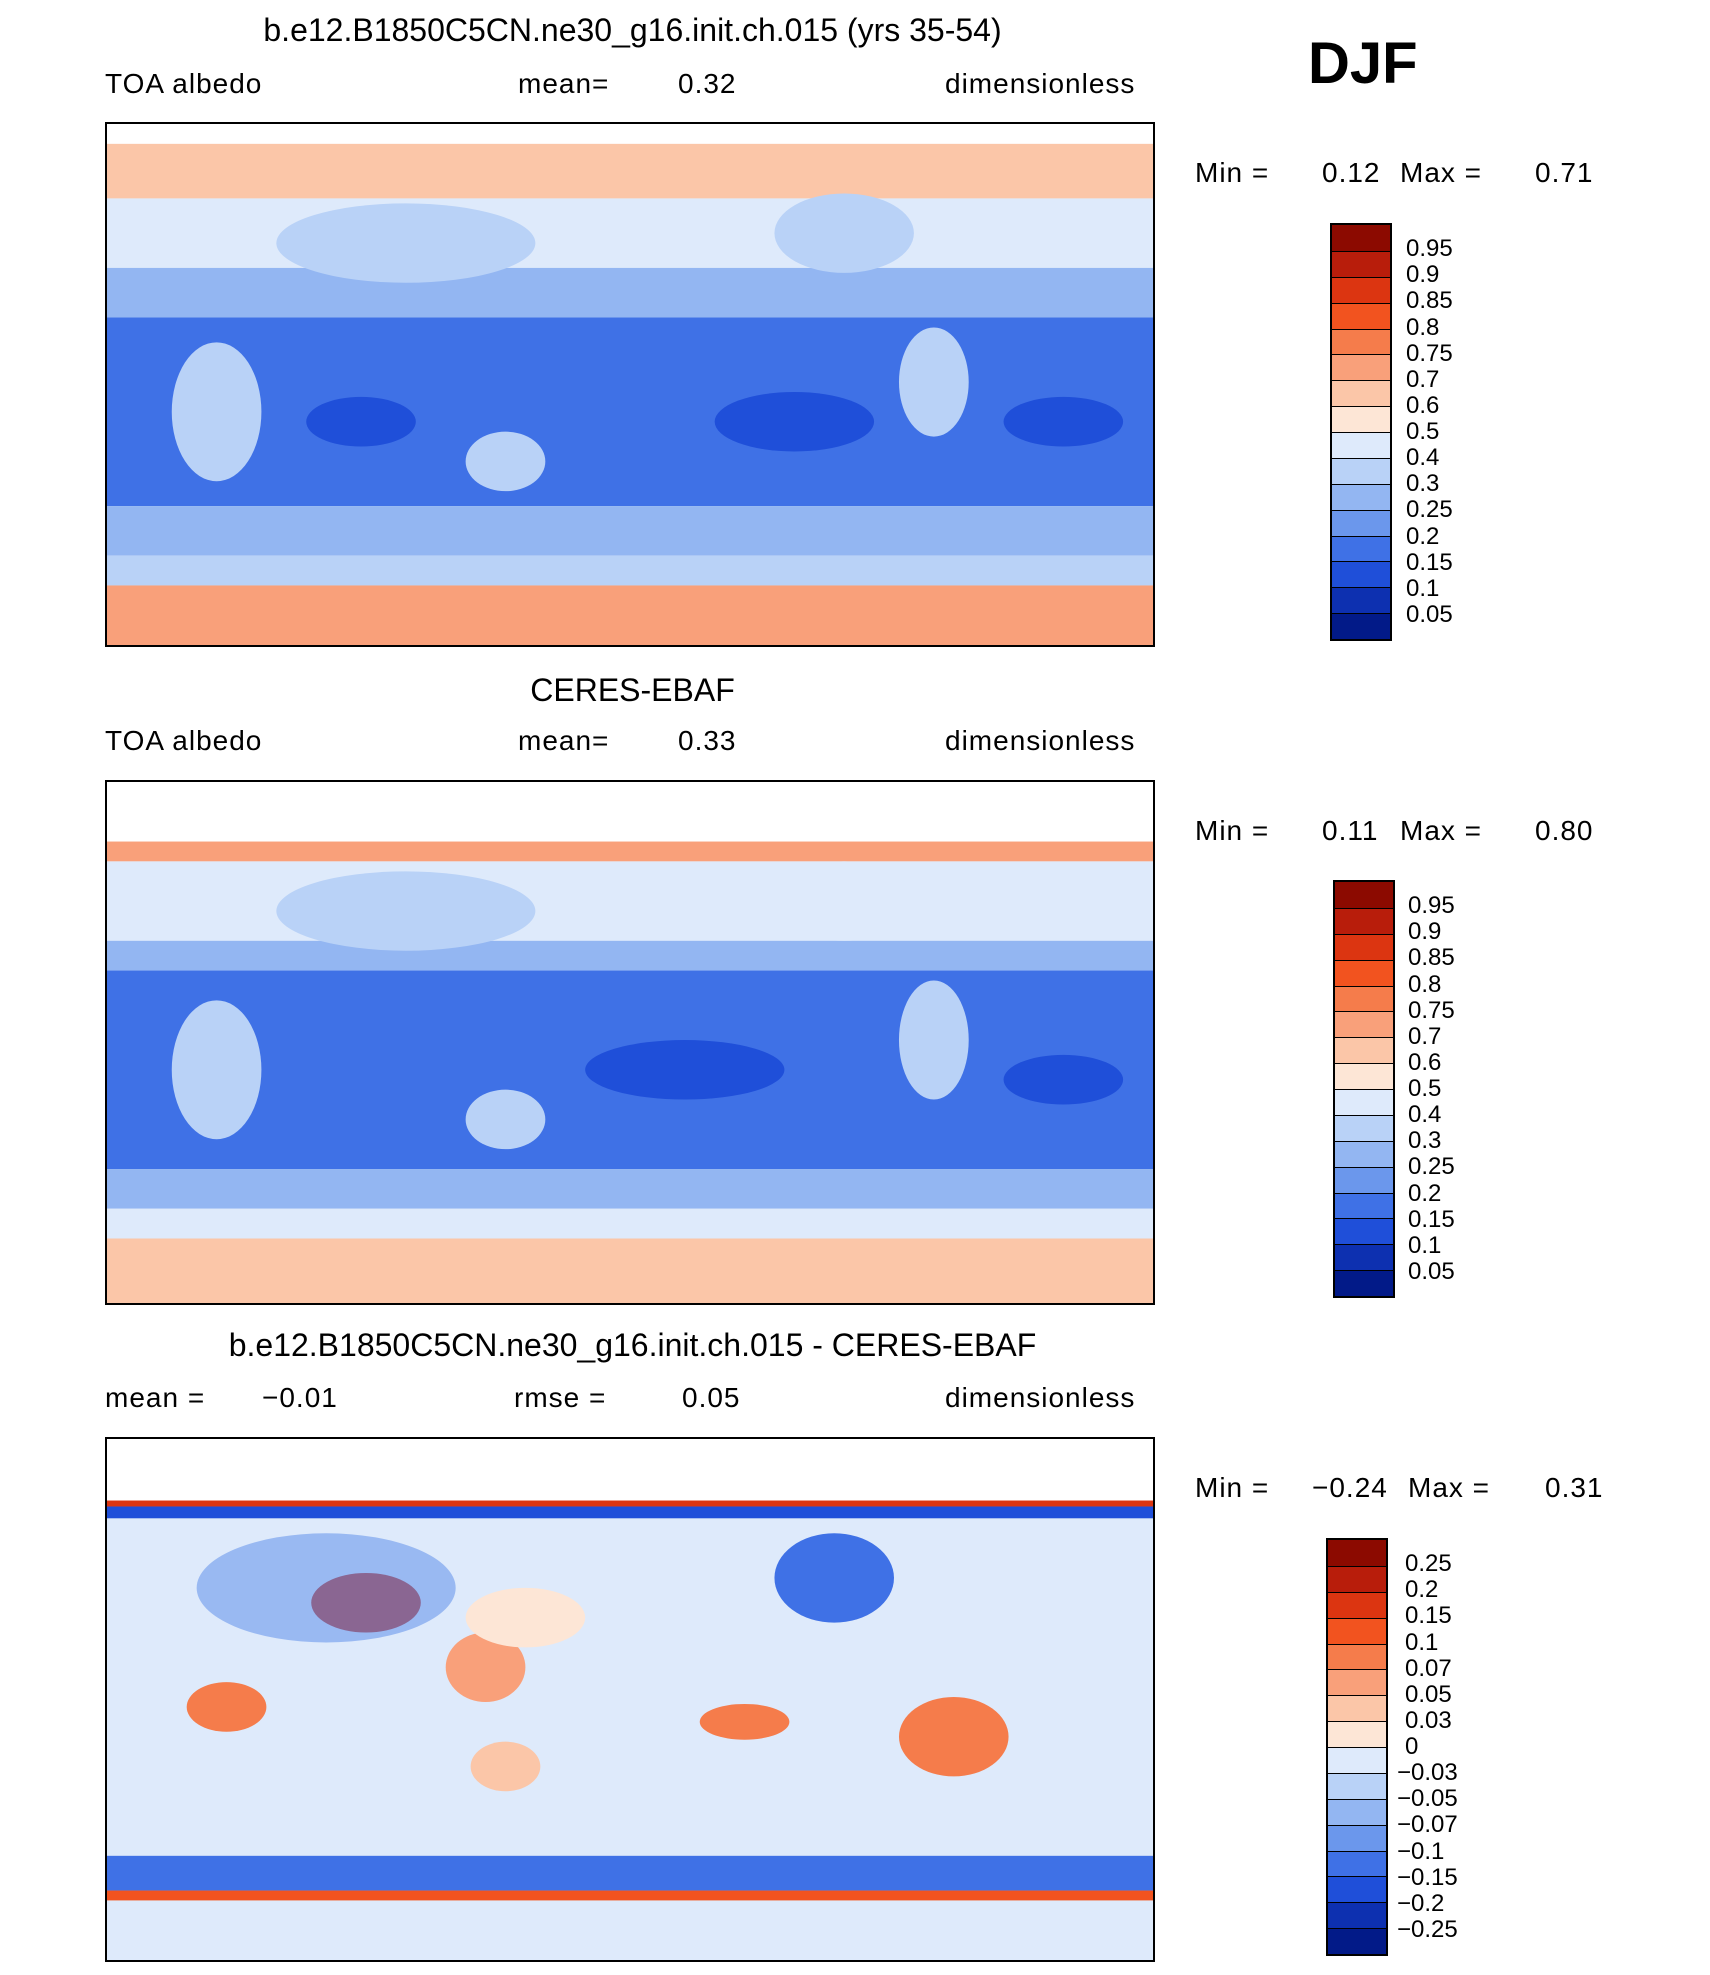  I want to click on colorbar-tick-label: 0.15, so click(1429, 562).